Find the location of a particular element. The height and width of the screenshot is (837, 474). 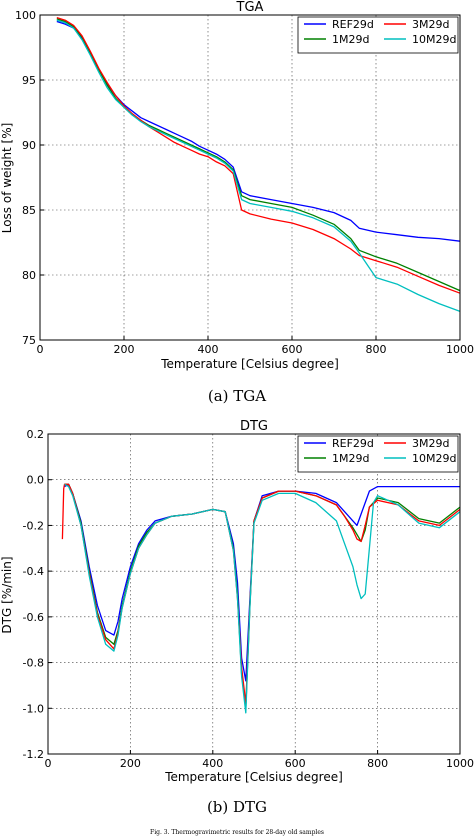

tga-caption: (a) TGA is located at coordinates (237, 396).